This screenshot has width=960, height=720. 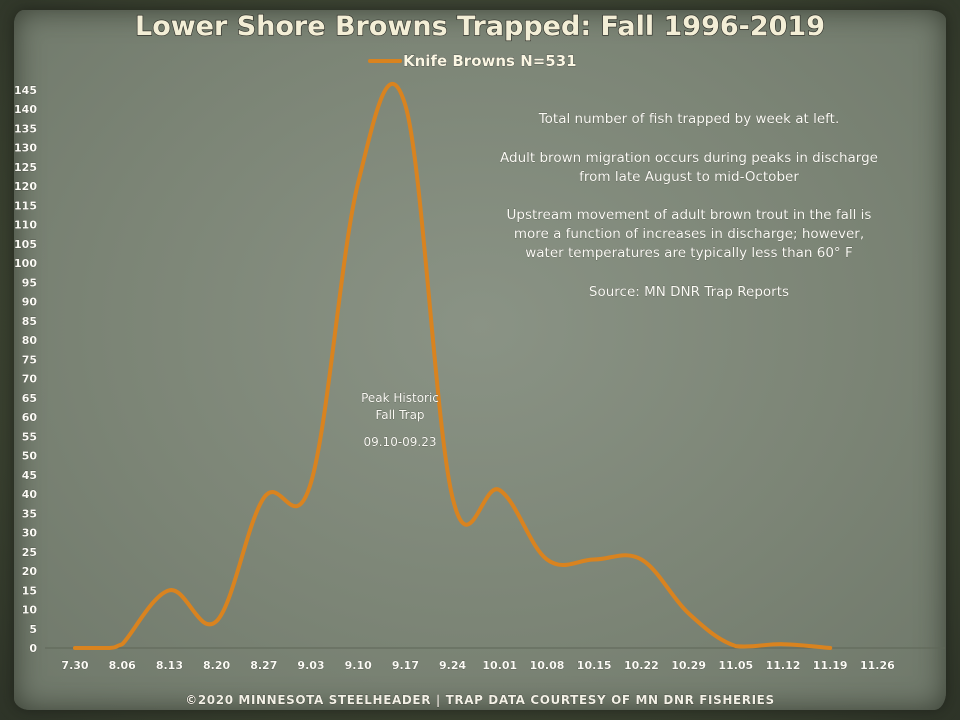 What do you see at coordinates (30, 417) in the screenshot?
I see `y-tick-label: 60` at bounding box center [30, 417].